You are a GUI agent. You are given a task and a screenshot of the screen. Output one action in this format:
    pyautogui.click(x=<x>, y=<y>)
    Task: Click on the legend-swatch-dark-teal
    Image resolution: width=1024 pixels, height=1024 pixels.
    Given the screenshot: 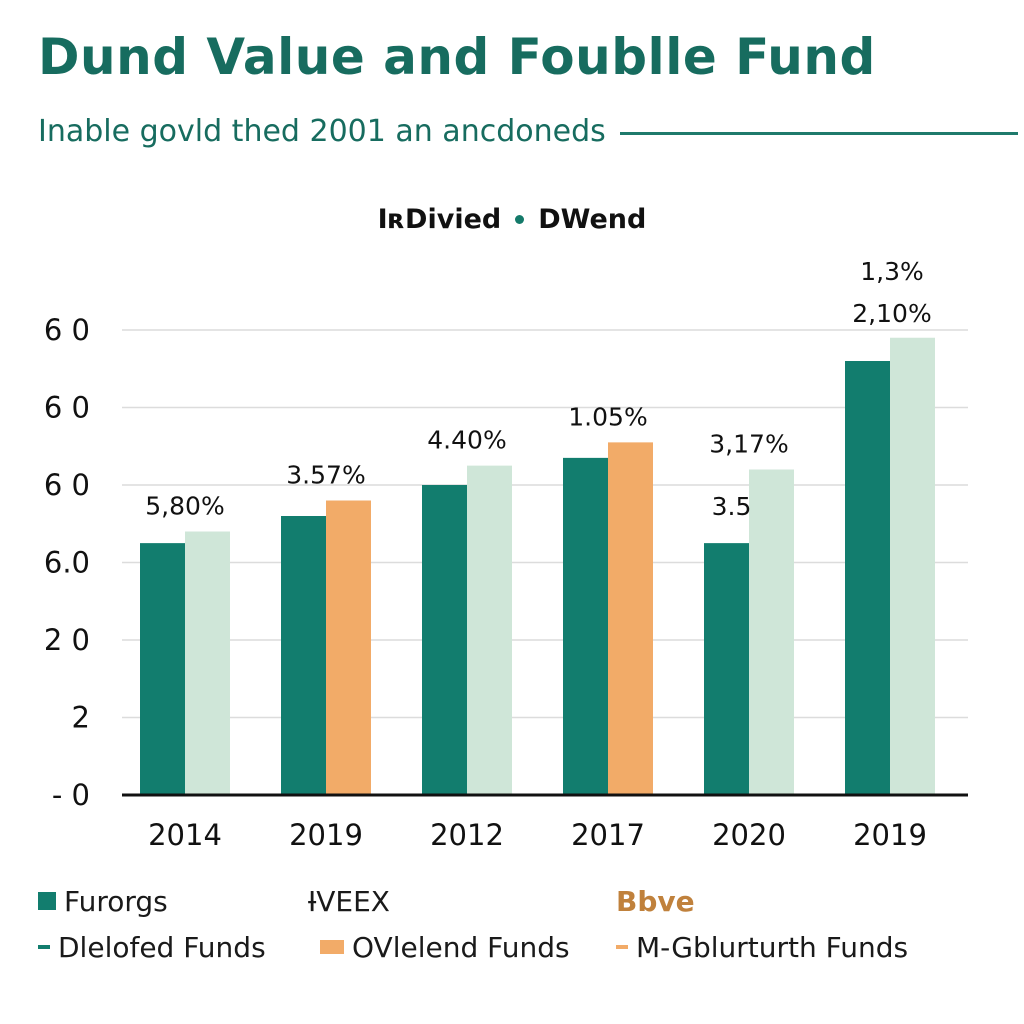 What is the action you would take?
    pyautogui.click(x=47, y=901)
    